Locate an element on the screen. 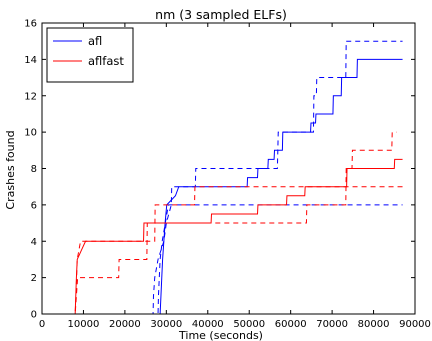  x-axis-label: Time (seconds) is located at coordinates (220, 335).